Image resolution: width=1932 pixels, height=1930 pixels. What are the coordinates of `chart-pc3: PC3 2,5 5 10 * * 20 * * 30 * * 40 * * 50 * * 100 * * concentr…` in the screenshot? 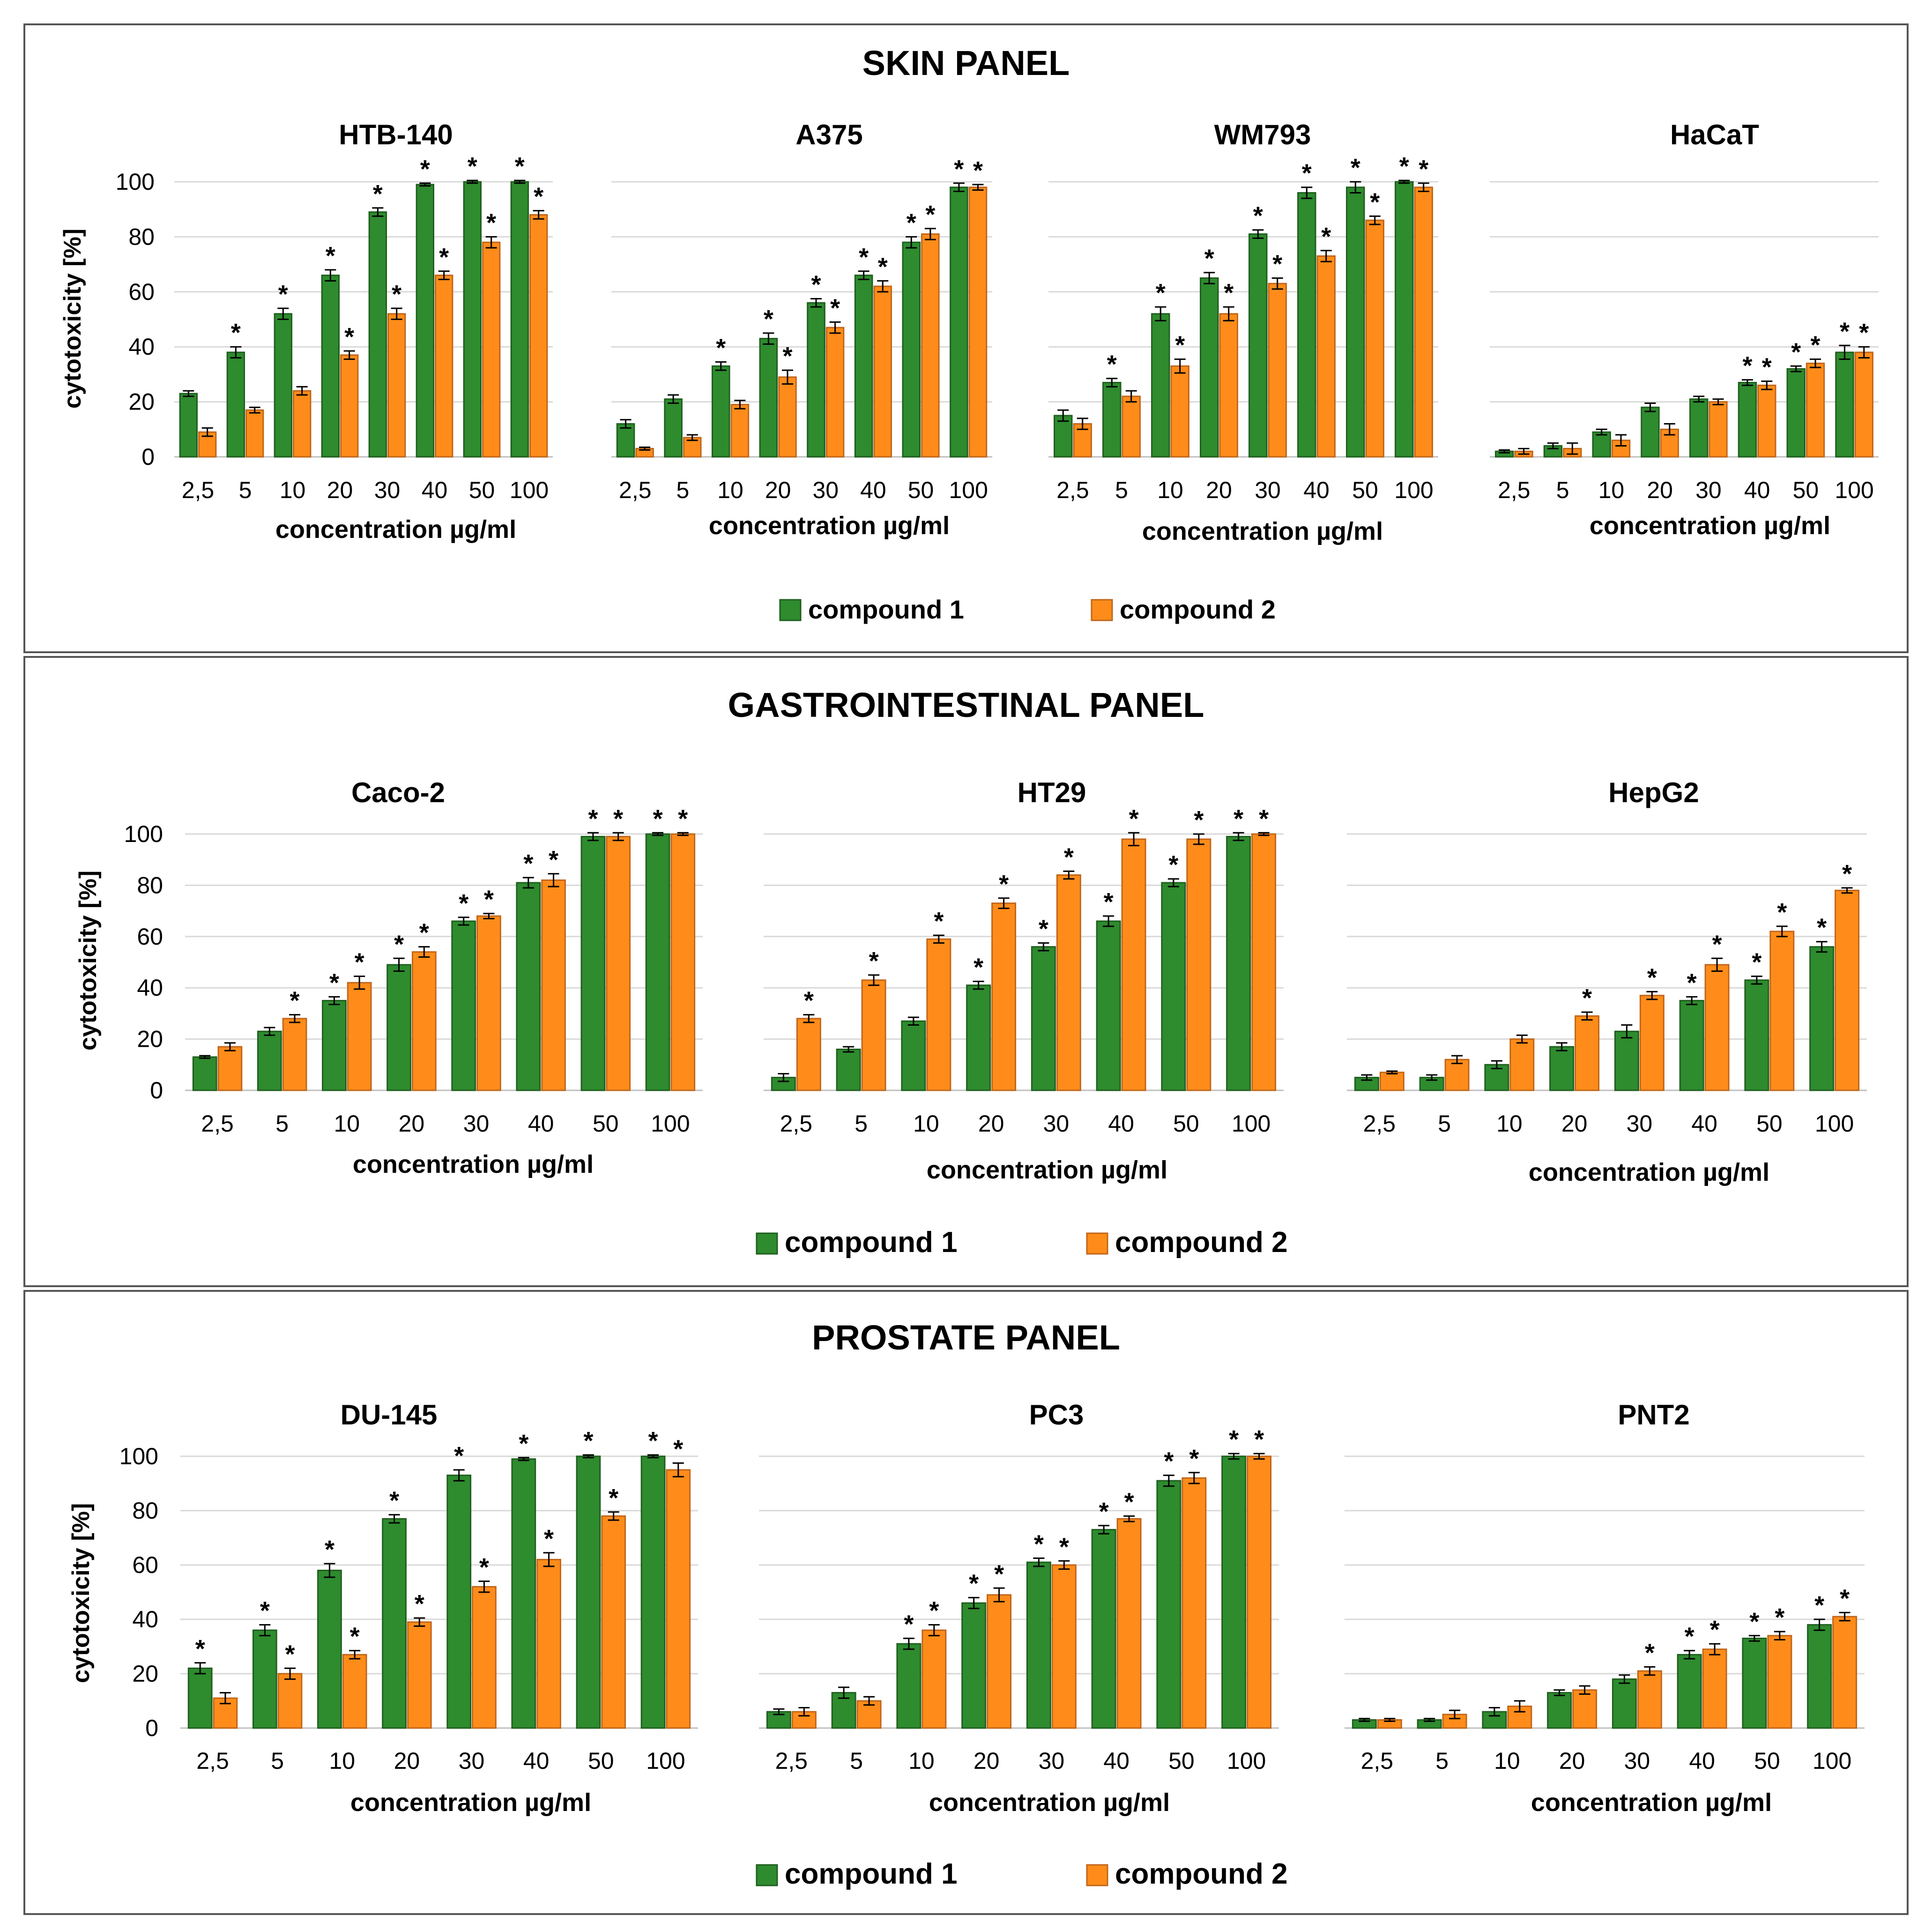 It's located at (1019, 1608).